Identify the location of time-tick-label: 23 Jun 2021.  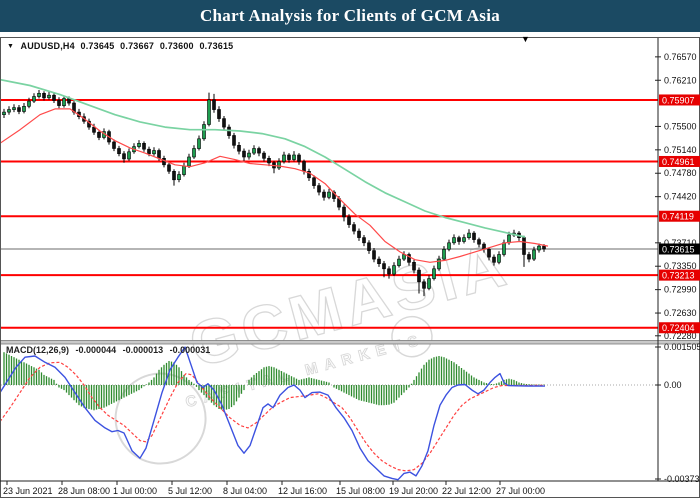
(28, 491).